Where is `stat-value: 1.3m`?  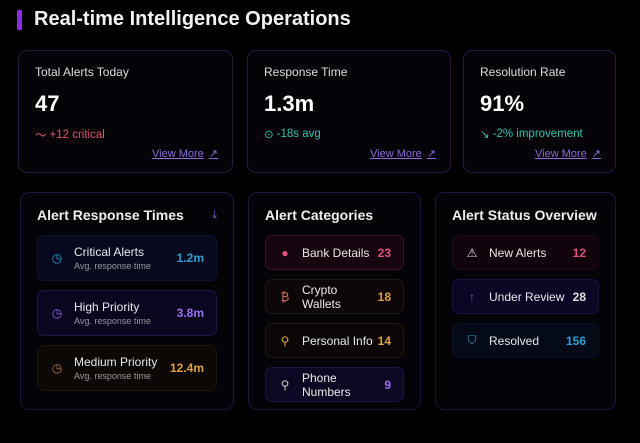
stat-value: 1.3m is located at coordinates (289, 103).